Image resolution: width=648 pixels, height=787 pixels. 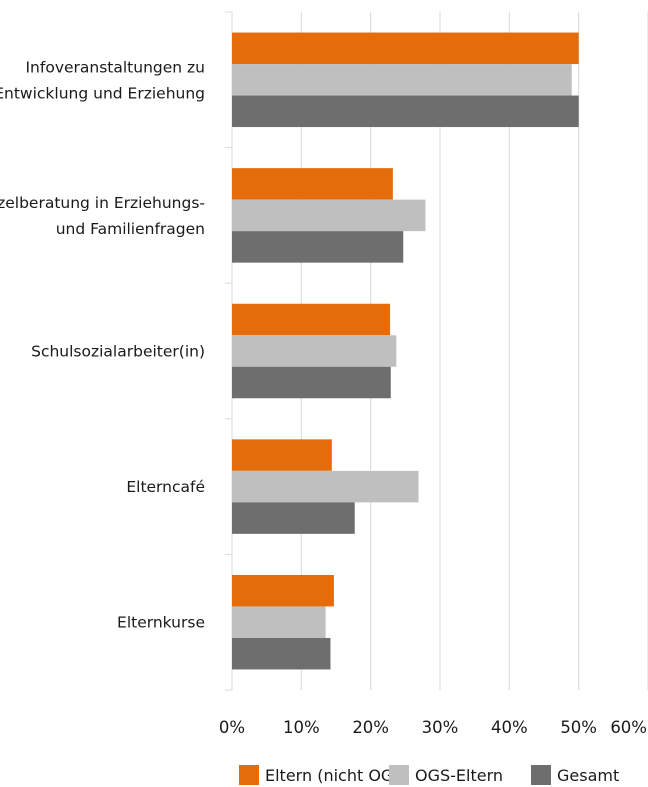 I want to click on category-label: Elterncafé, so click(x=165, y=487).